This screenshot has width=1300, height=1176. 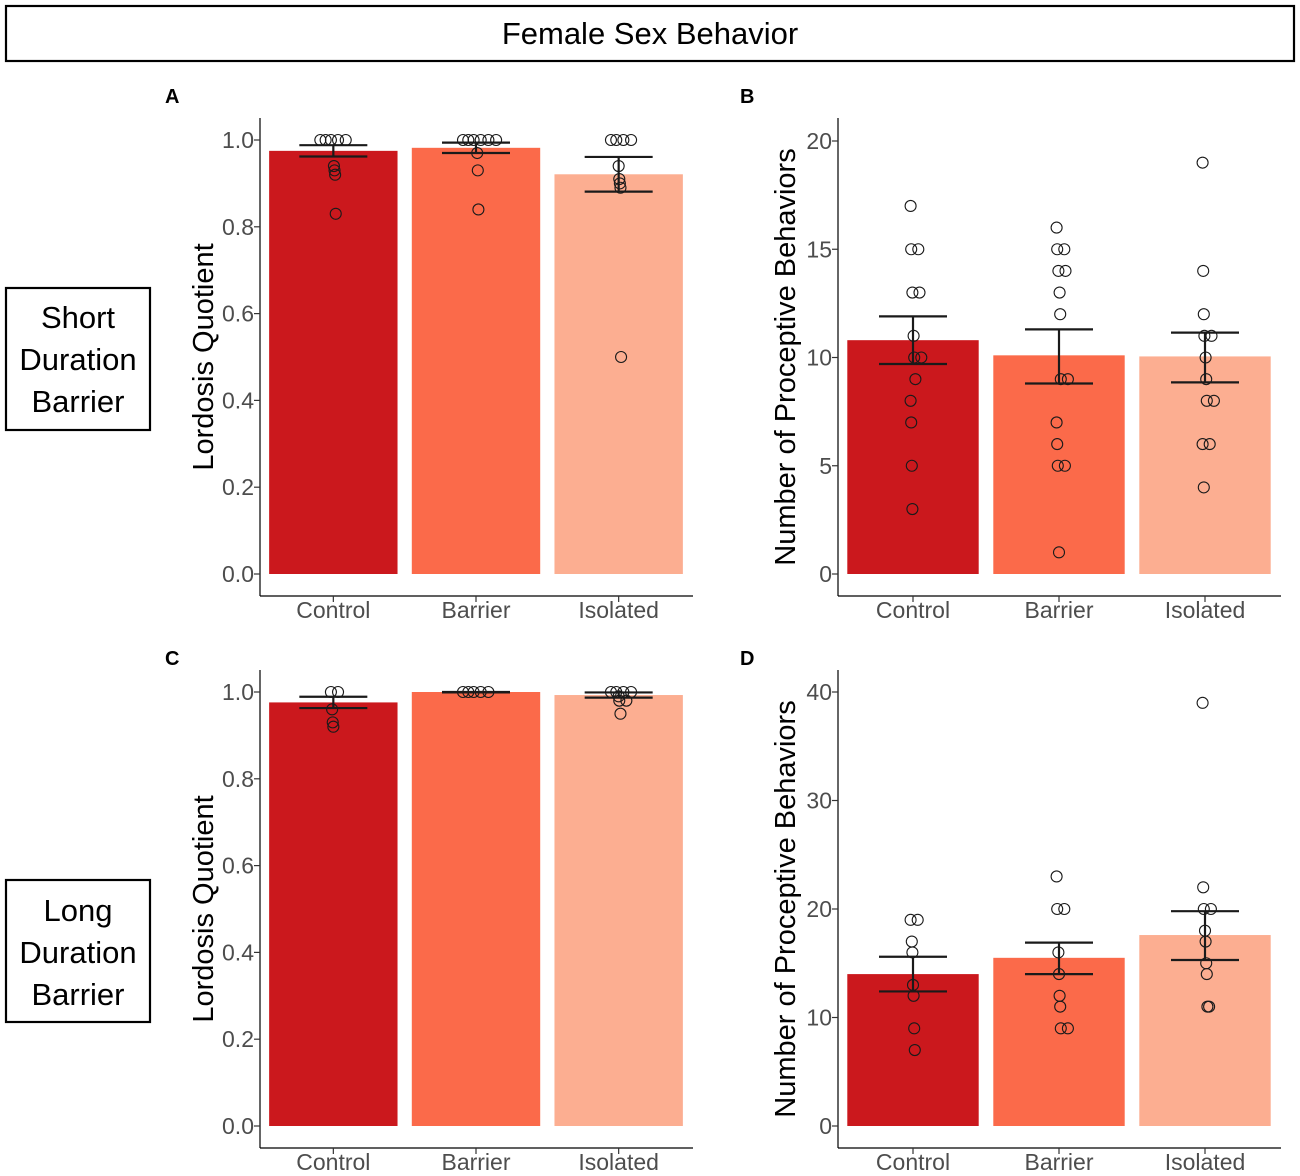 I want to click on row-label-line-1: Short, so click(x=78, y=317).